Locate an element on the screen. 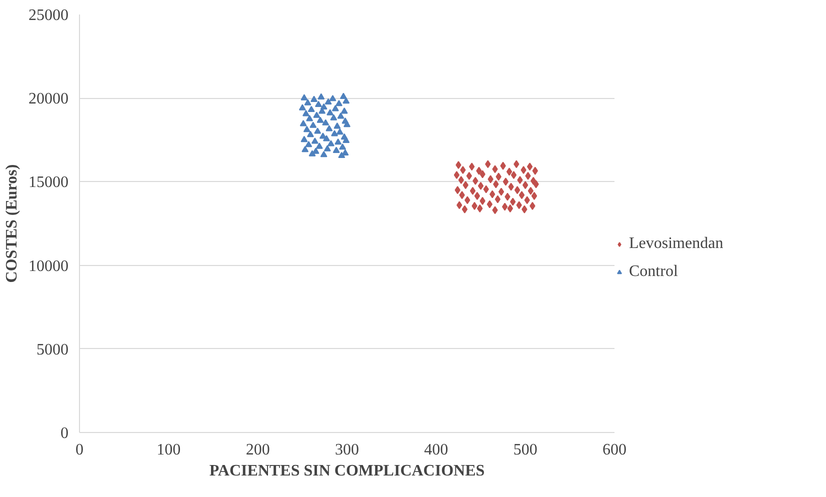  x-tick-label: 100 is located at coordinates (168, 450).